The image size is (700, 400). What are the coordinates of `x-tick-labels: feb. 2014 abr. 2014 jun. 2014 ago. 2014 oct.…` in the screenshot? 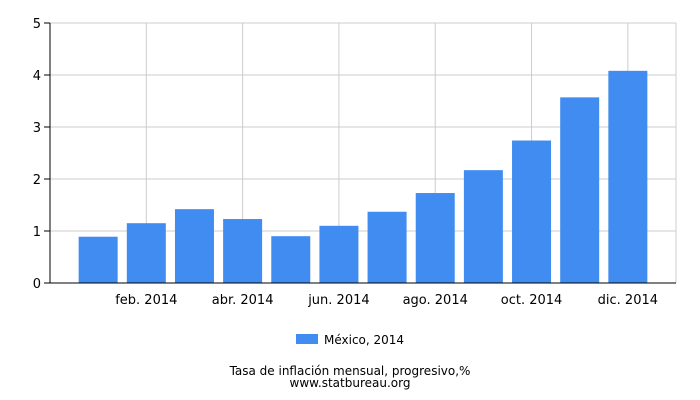 It's located at (386, 300).